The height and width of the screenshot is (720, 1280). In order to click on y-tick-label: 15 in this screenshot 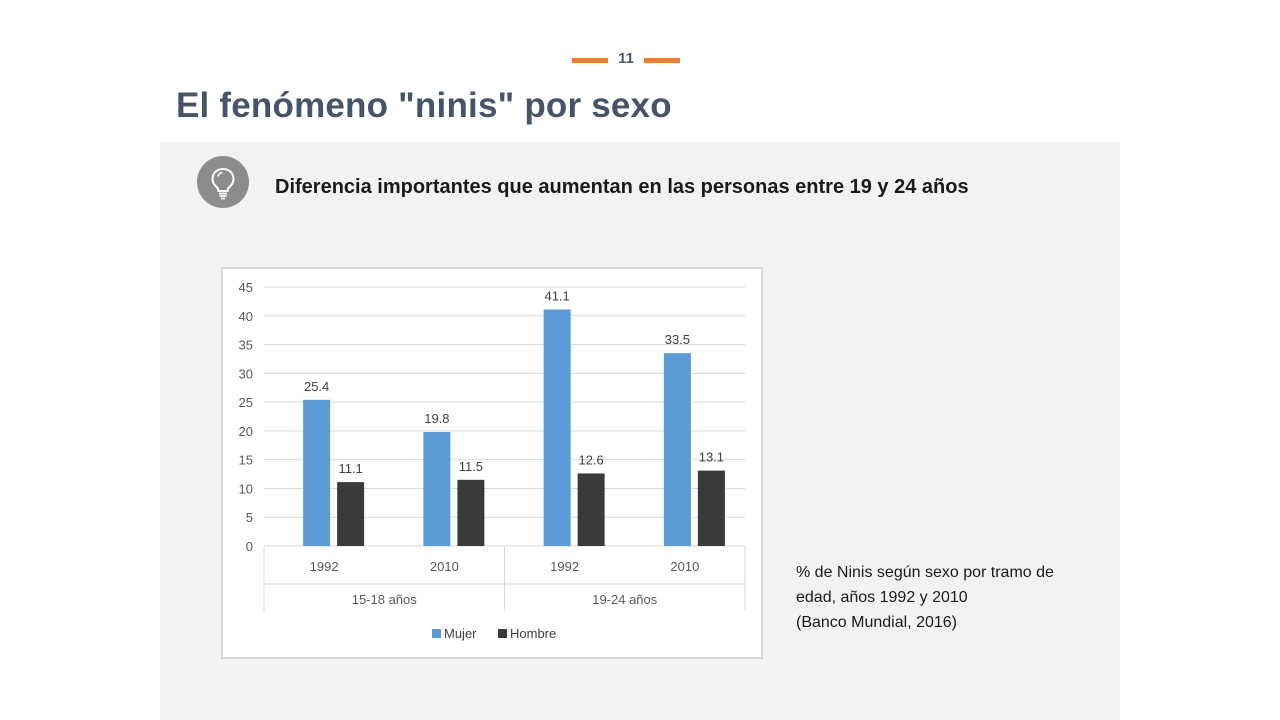, I will do `click(246, 460)`.